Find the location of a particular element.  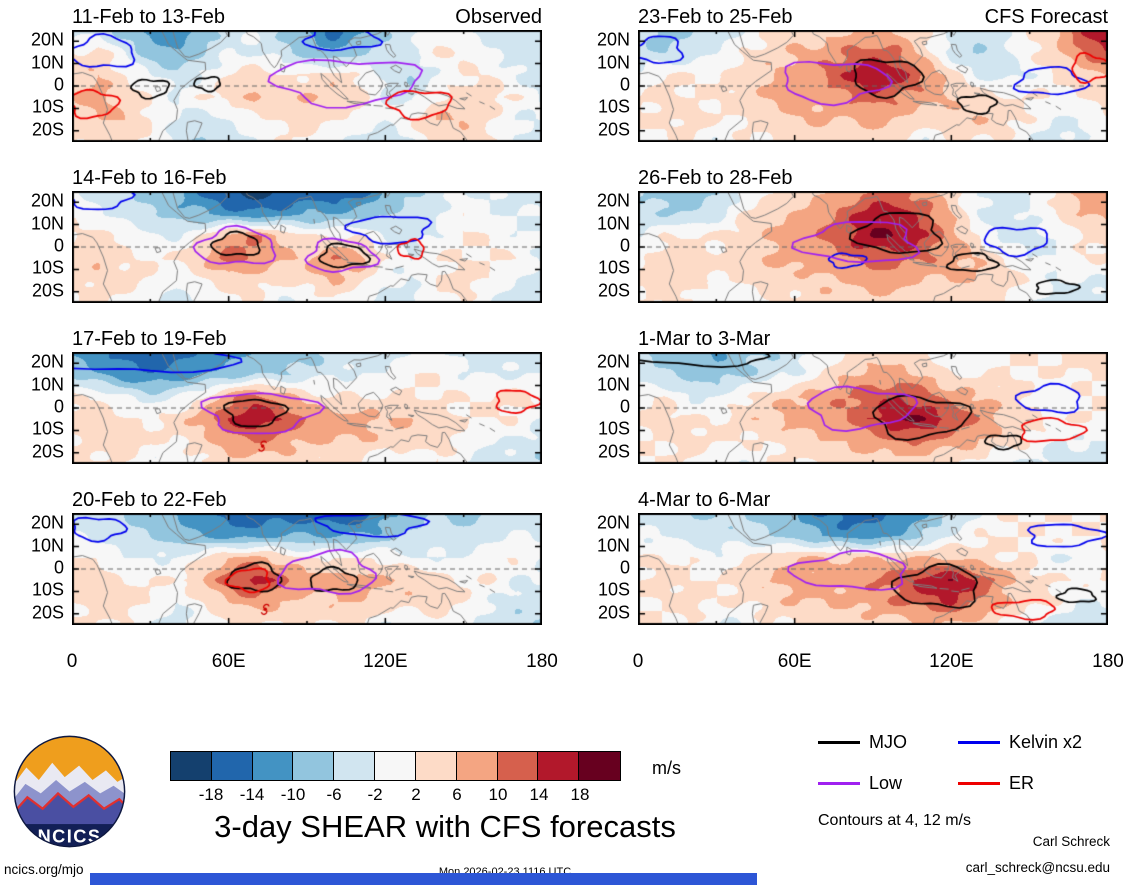

column-header-cfs-forecast: CFS Forecast is located at coordinates (1046, 17).